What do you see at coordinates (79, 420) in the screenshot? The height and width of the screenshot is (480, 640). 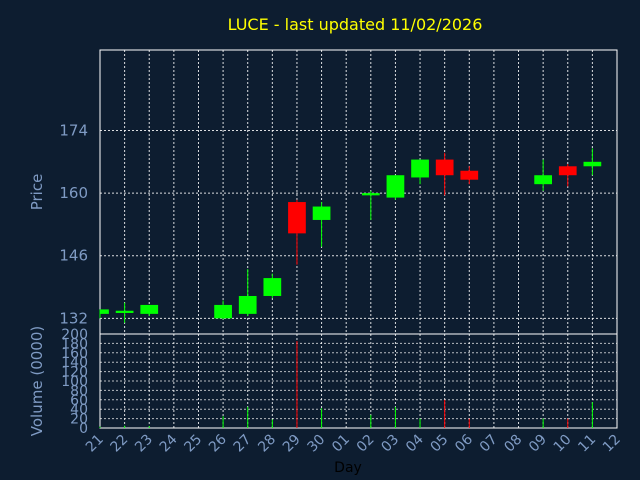 I see `volume-tick-label: 20` at bounding box center [79, 420].